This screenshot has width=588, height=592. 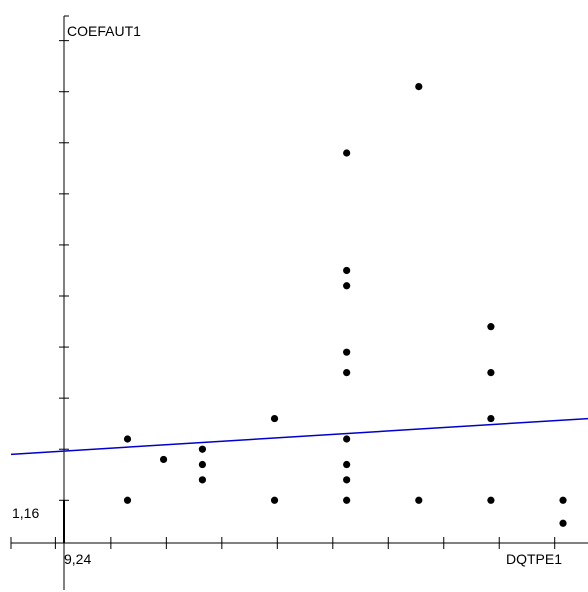 I want to click on regression-line-group, so click(x=299, y=436).